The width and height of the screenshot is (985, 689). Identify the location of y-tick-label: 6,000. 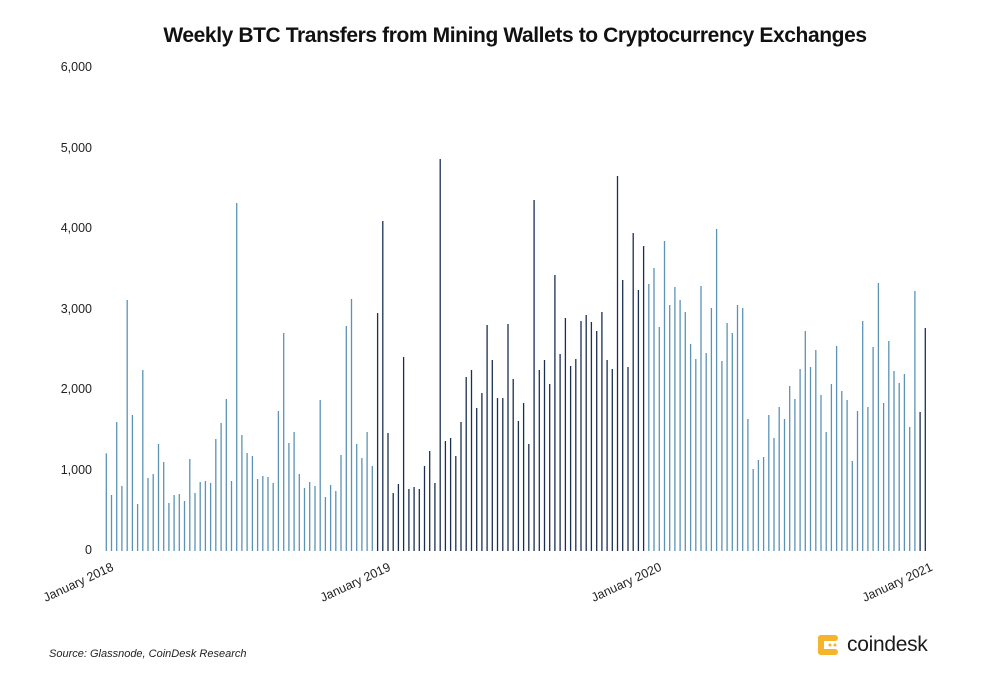
(76, 67).